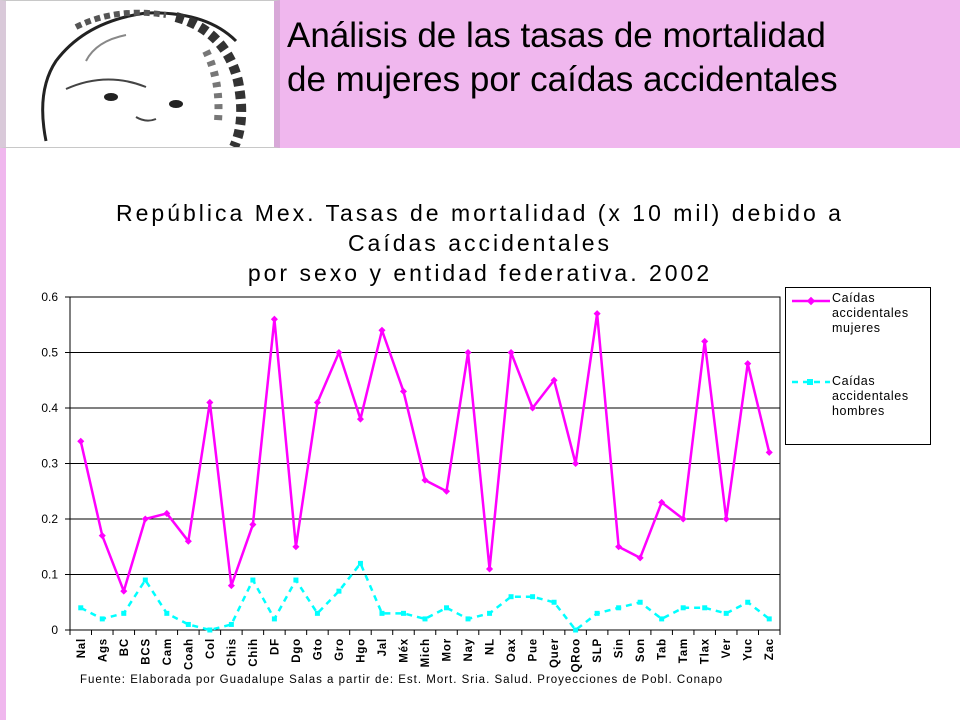 Image resolution: width=960 pixels, height=720 pixels. What do you see at coordinates (491, 646) in the screenshot?
I see `x-tick-label: NL` at bounding box center [491, 646].